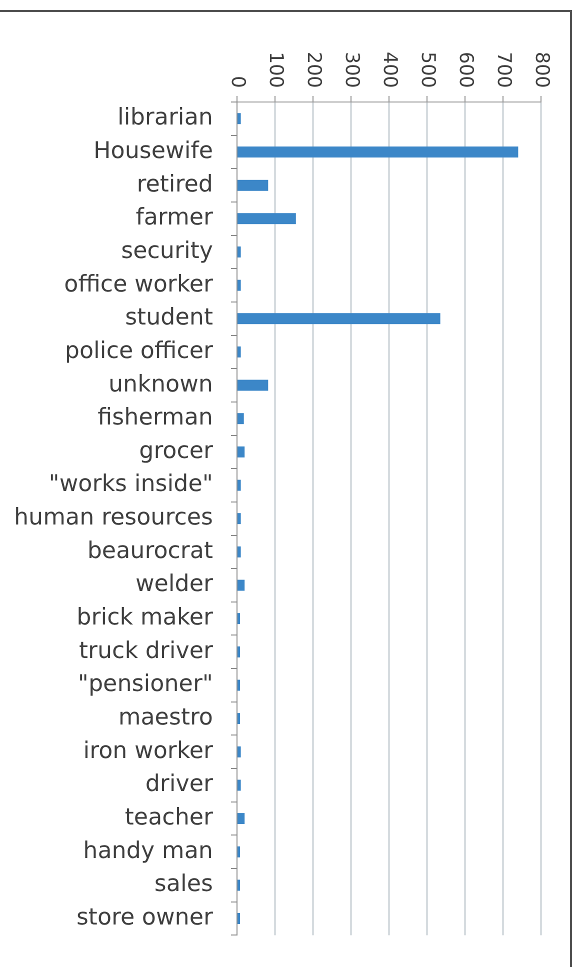 This screenshot has height=967, width=580. What do you see at coordinates (183, 884) in the screenshot?
I see `y-tick-label: sales` at bounding box center [183, 884].